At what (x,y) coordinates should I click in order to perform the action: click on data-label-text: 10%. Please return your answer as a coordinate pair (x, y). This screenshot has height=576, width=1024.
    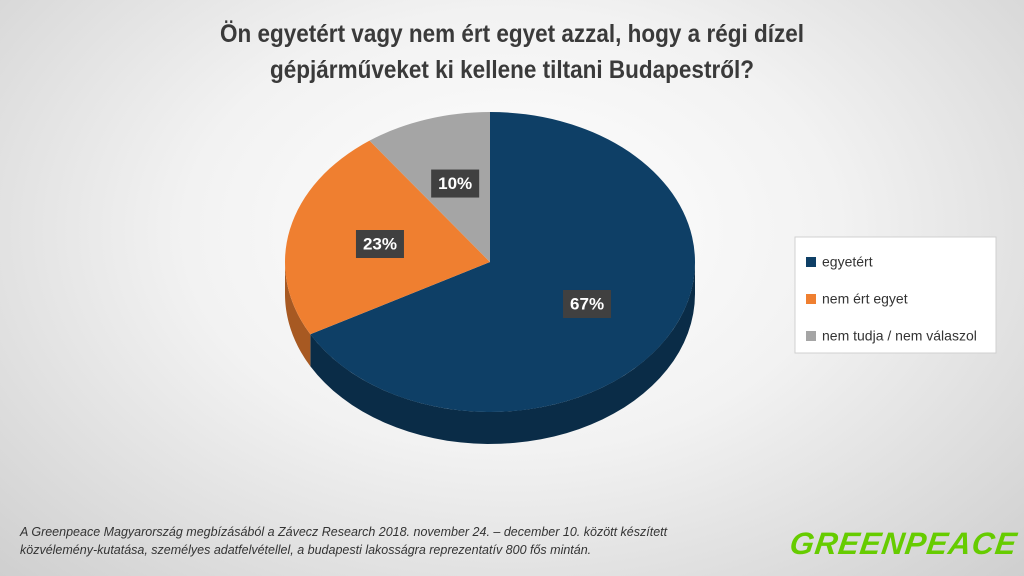
    Looking at the image, I should click on (455, 183).